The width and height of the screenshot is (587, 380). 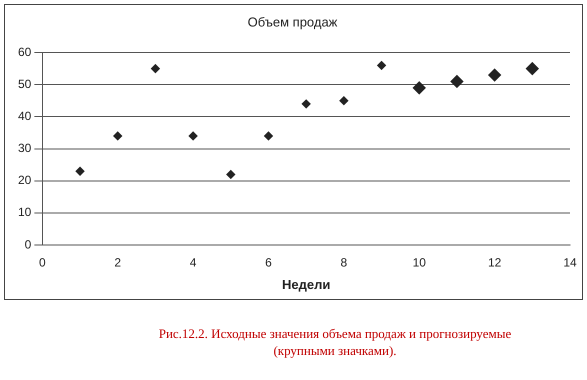 I want to click on chart-title: Объем продаж, so click(x=293, y=22).